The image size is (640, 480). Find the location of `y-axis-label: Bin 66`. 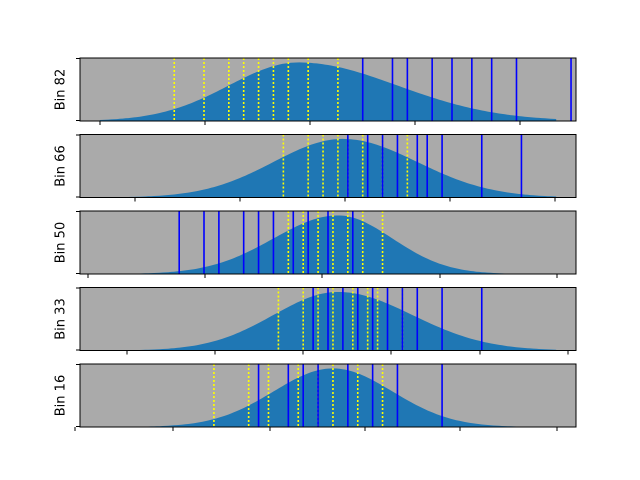

y-axis-label: Bin 66 is located at coordinates (61, 165).